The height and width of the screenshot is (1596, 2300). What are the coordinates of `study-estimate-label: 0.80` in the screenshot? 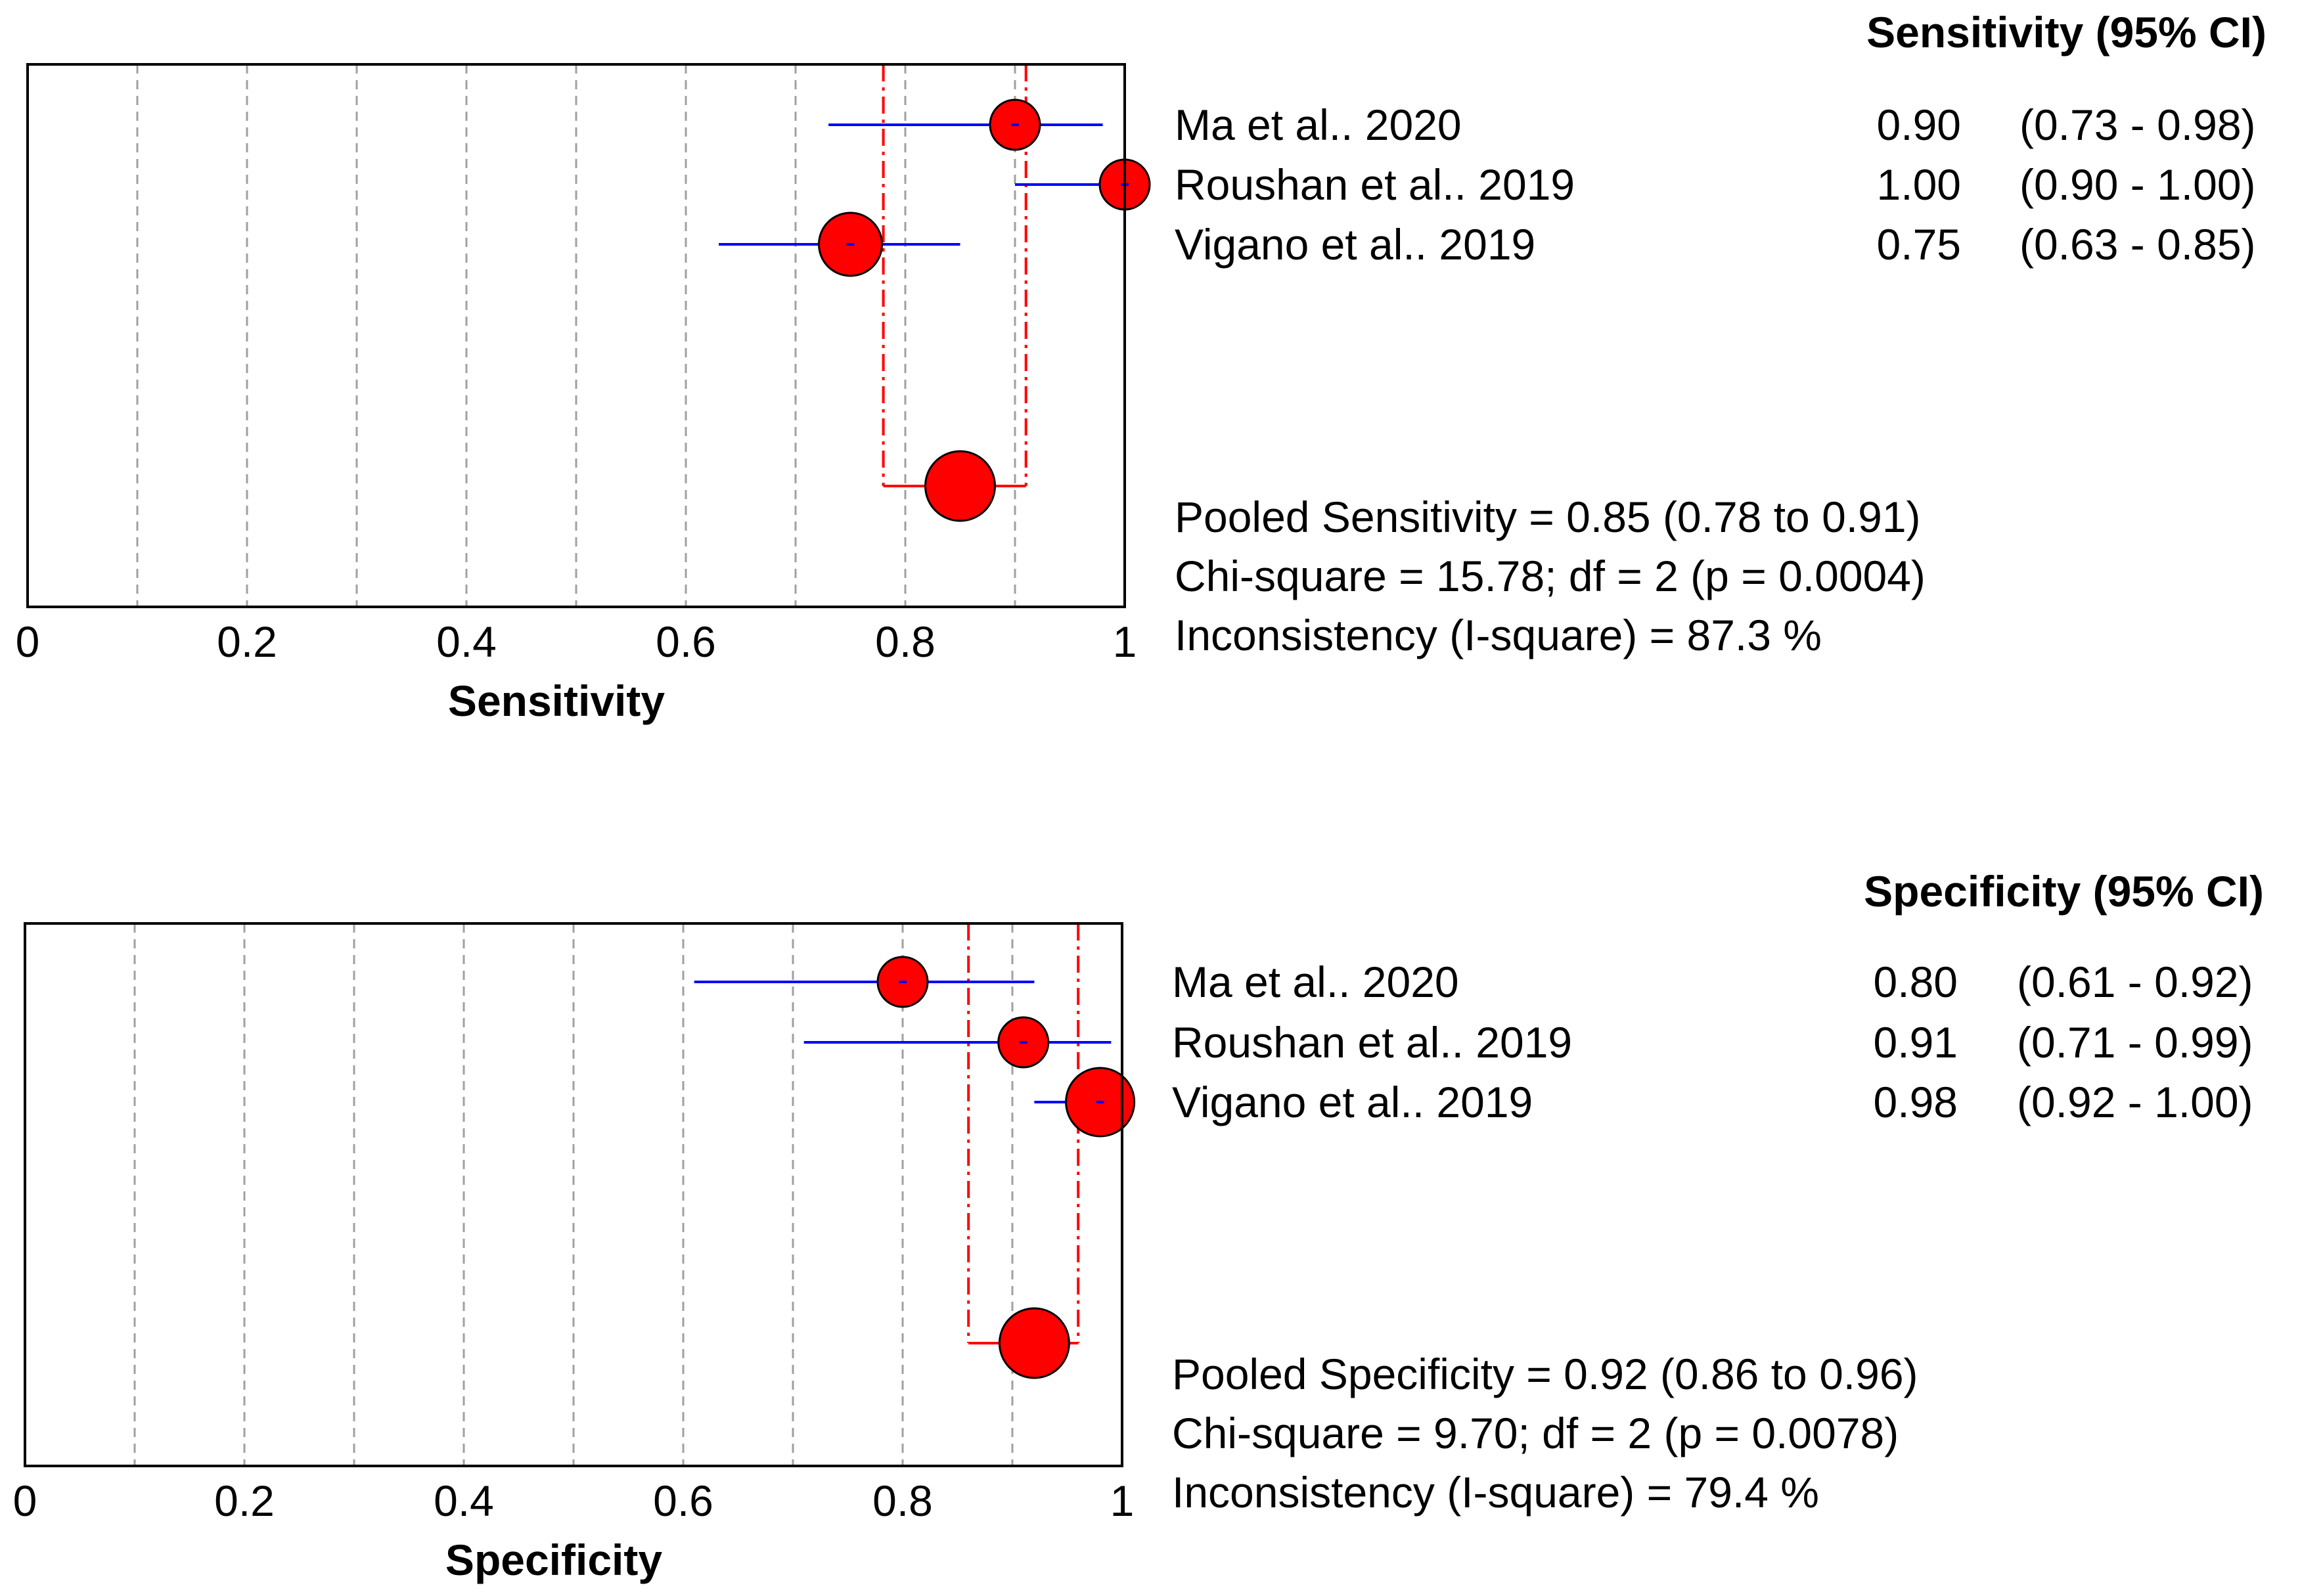 It's located at (1916, 982).